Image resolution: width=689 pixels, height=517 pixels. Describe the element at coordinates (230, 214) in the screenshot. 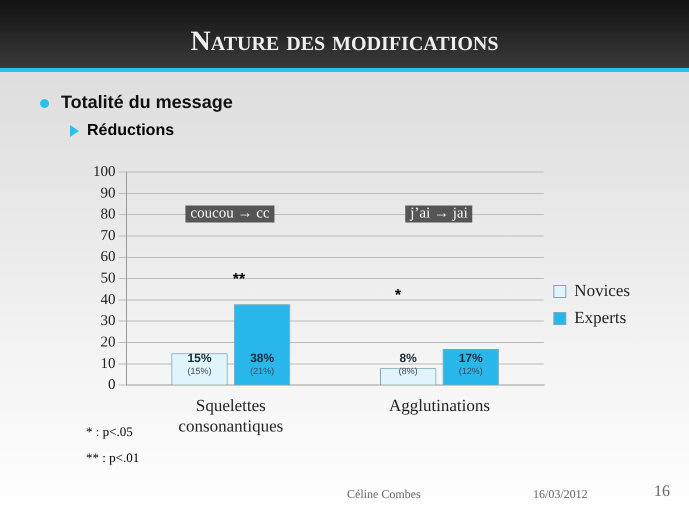

I see `annotation: coucou → cc` at that location.